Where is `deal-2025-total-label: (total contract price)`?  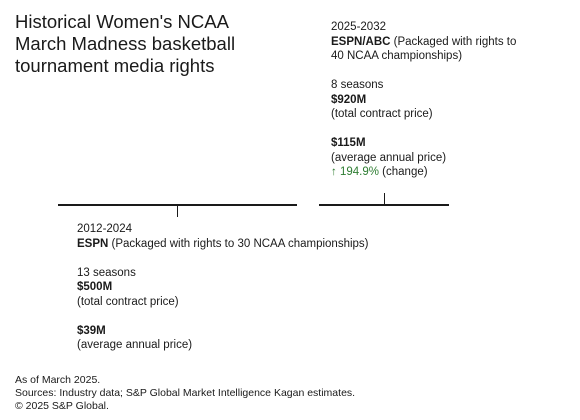
deal-2025-total-label: (total contract price) is located at coordinates (382, 114).